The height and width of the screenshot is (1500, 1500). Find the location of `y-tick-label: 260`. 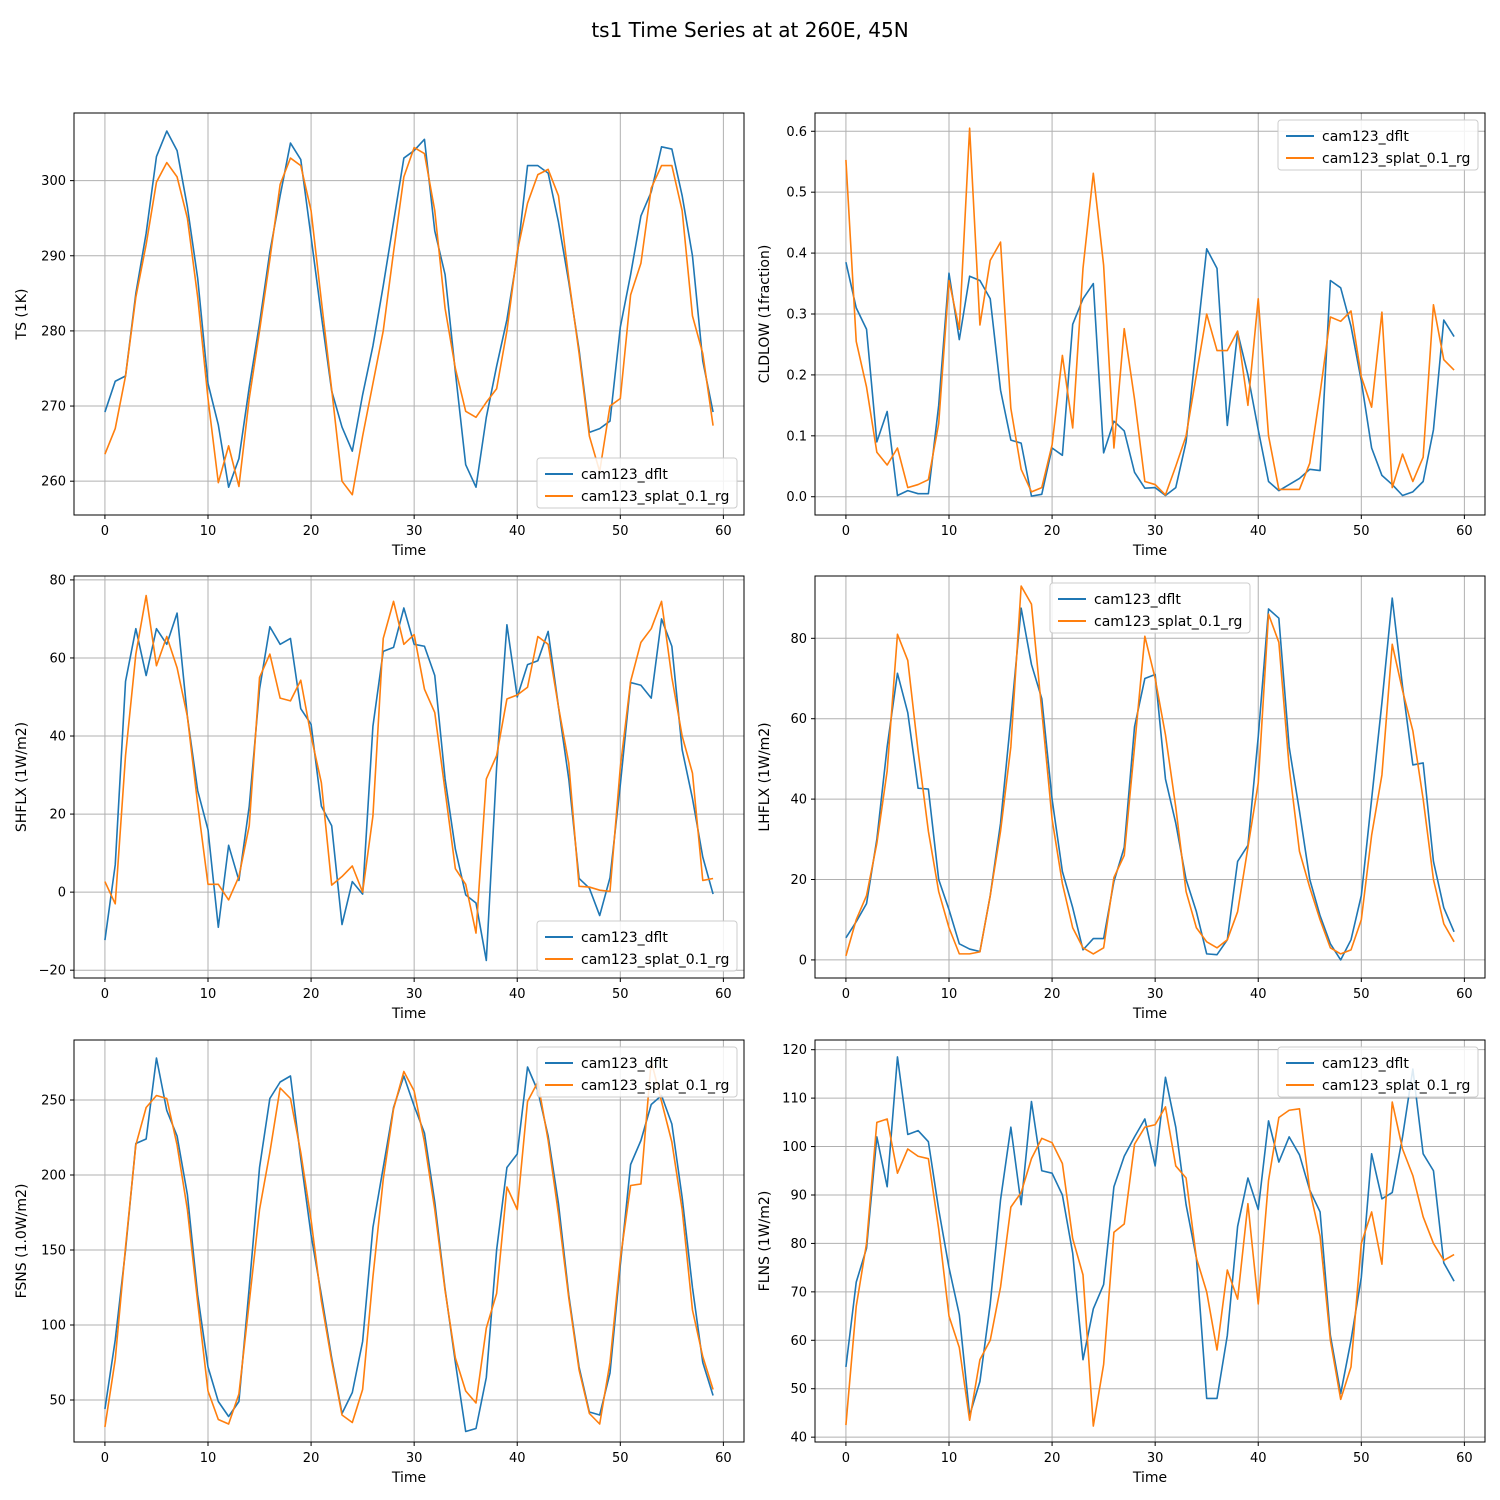

y-tick-label: 260 is located at coordinates (53, 482).